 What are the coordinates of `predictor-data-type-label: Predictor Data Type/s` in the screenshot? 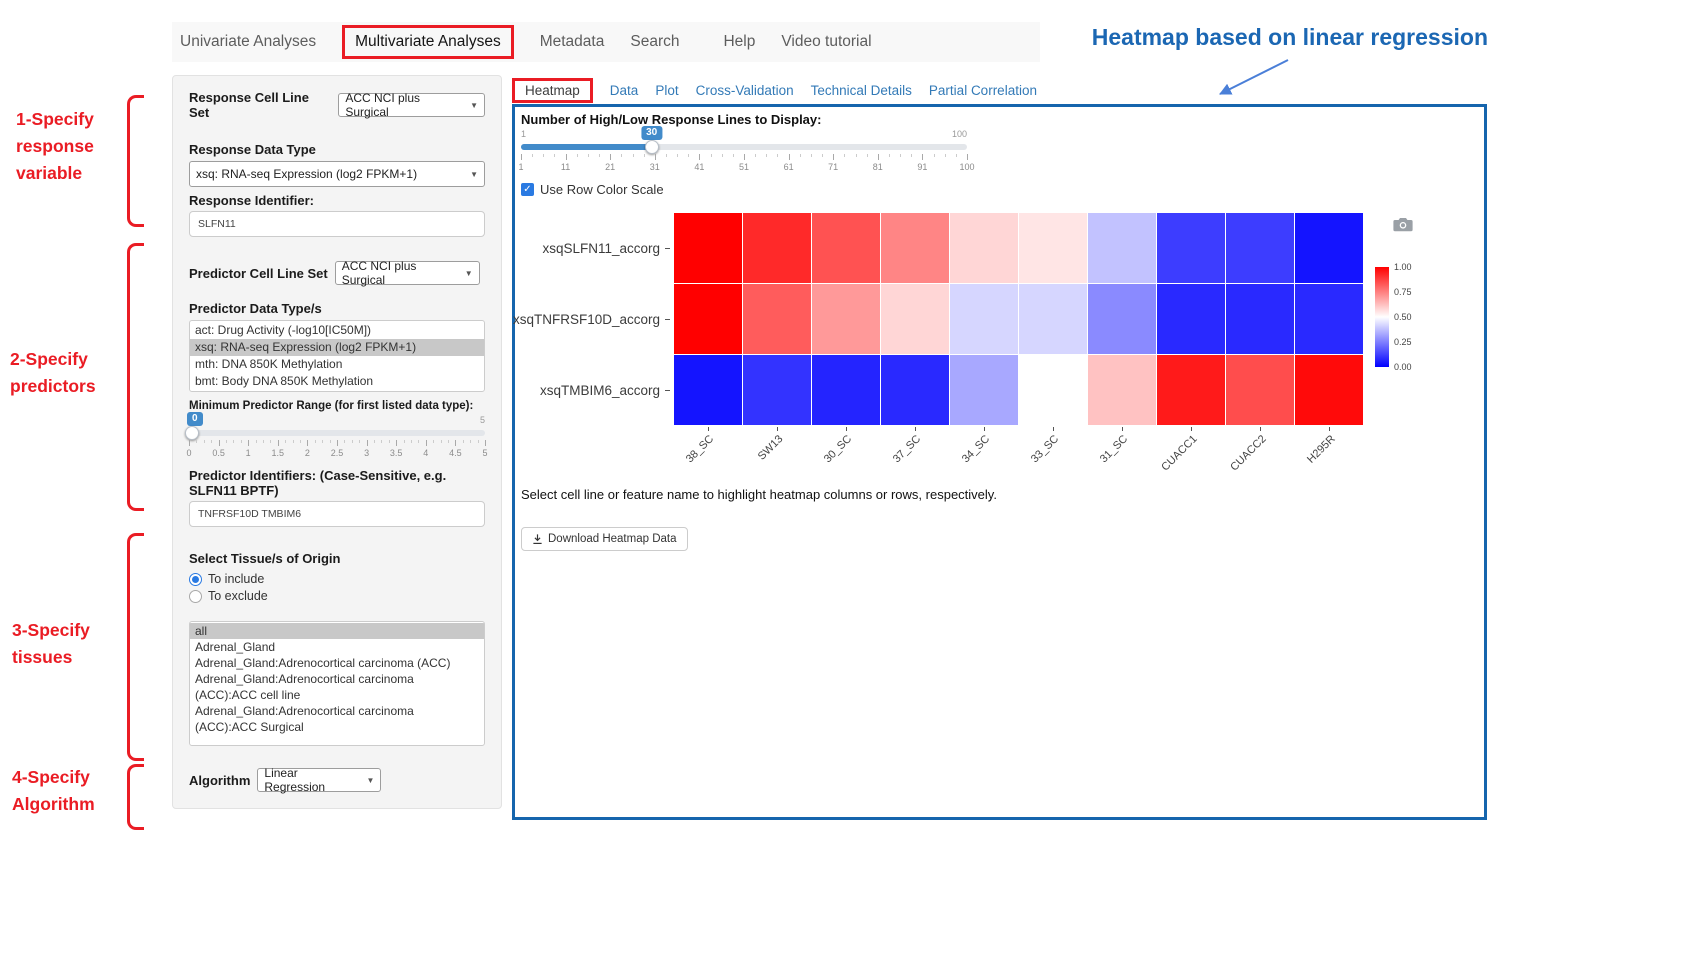 It's located at (255, 308).